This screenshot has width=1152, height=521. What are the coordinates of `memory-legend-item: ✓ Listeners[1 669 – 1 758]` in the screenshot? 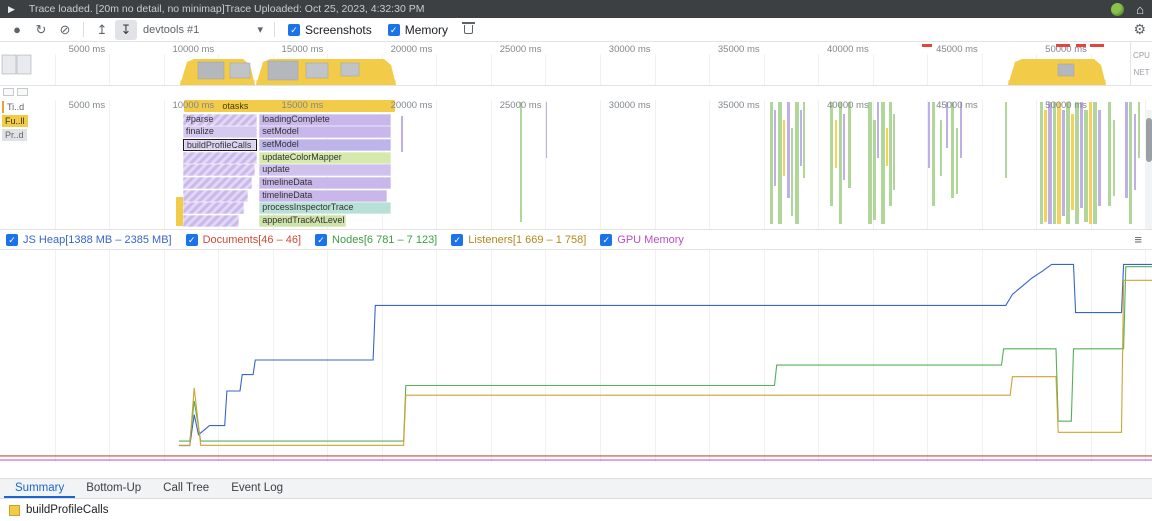 It's located at (518, 239).